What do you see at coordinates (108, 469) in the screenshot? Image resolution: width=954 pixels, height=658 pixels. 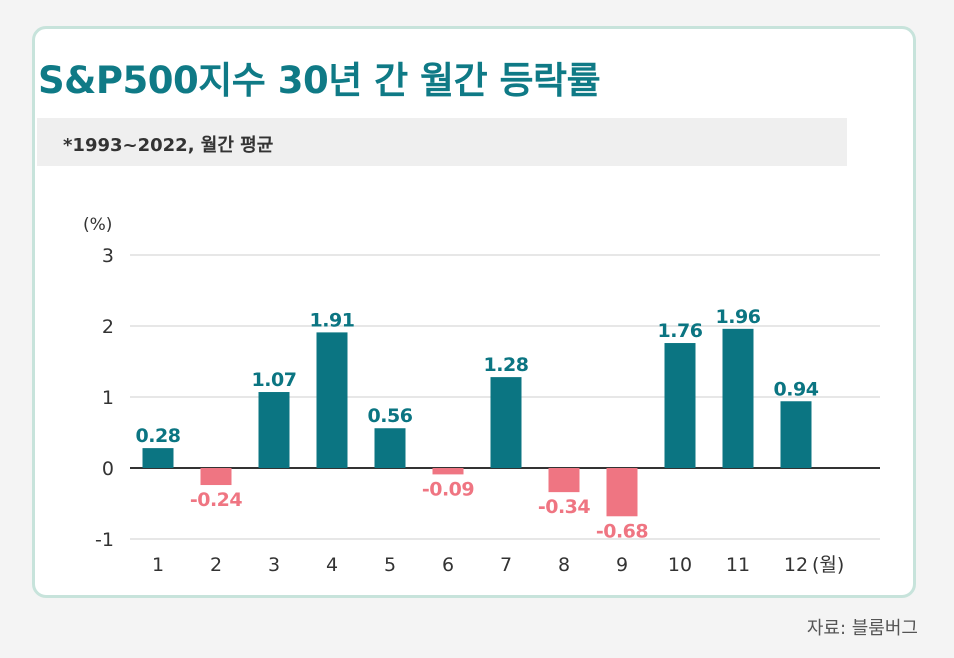 I see `y-tick-label: 0` at bounding box center [108, 469].